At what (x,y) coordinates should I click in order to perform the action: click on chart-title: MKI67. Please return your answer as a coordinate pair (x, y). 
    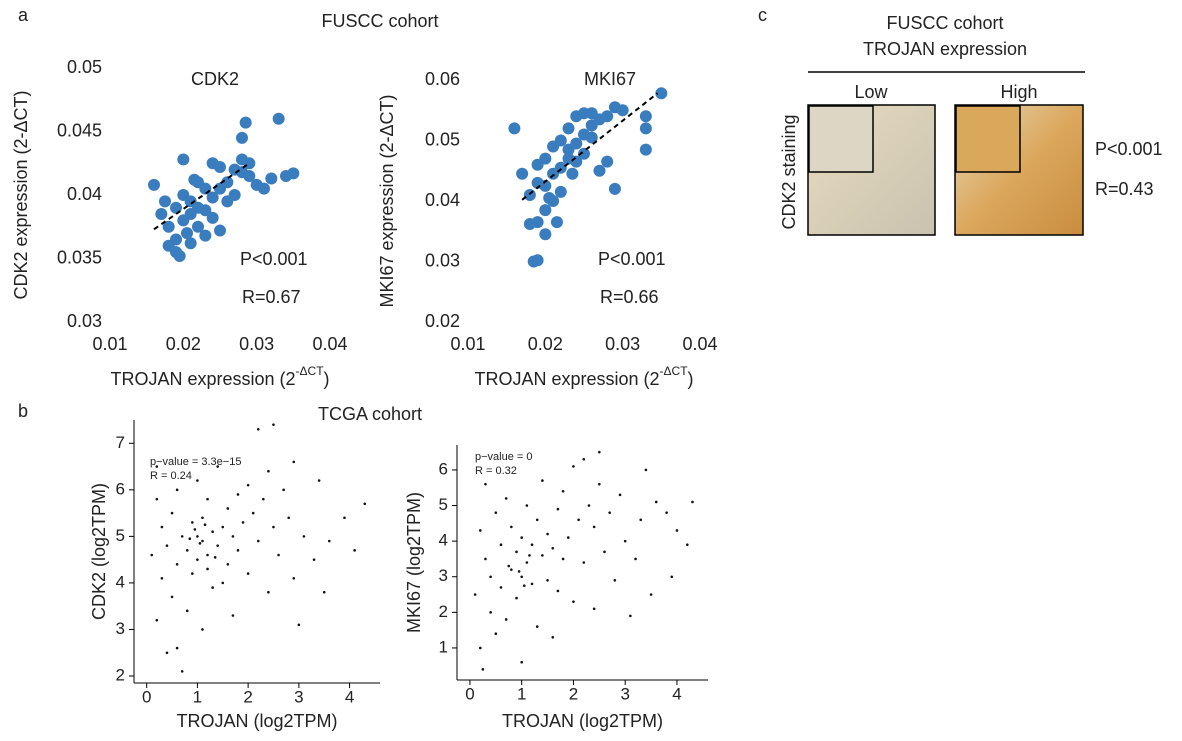
    Looking at the image, I should click on (610, 79).